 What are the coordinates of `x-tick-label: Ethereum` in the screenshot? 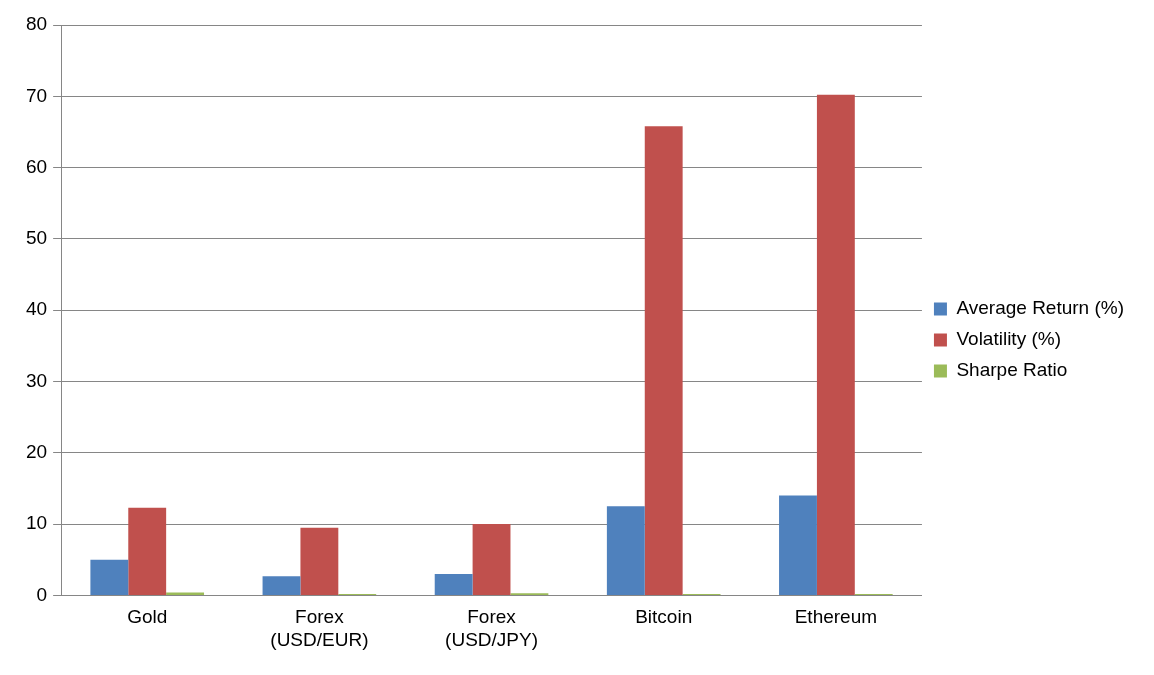 It's located at (836, 617).